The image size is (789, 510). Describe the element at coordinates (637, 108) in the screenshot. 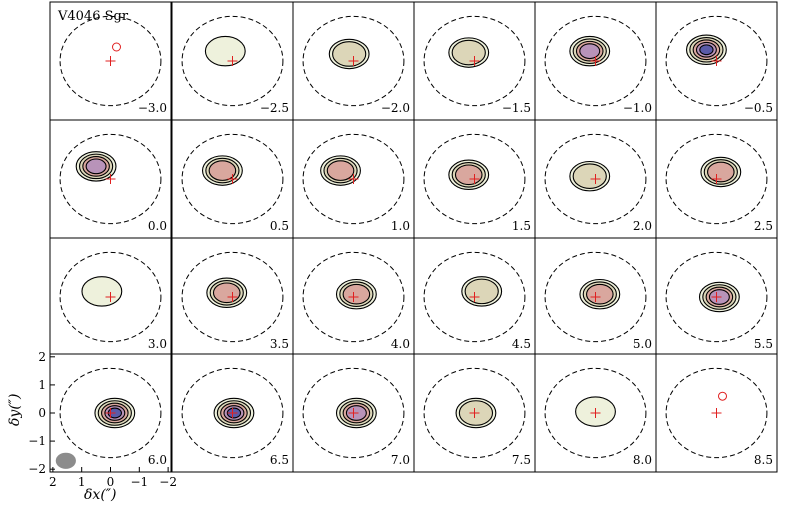

I see `velocity-label: −1.0` at that location.